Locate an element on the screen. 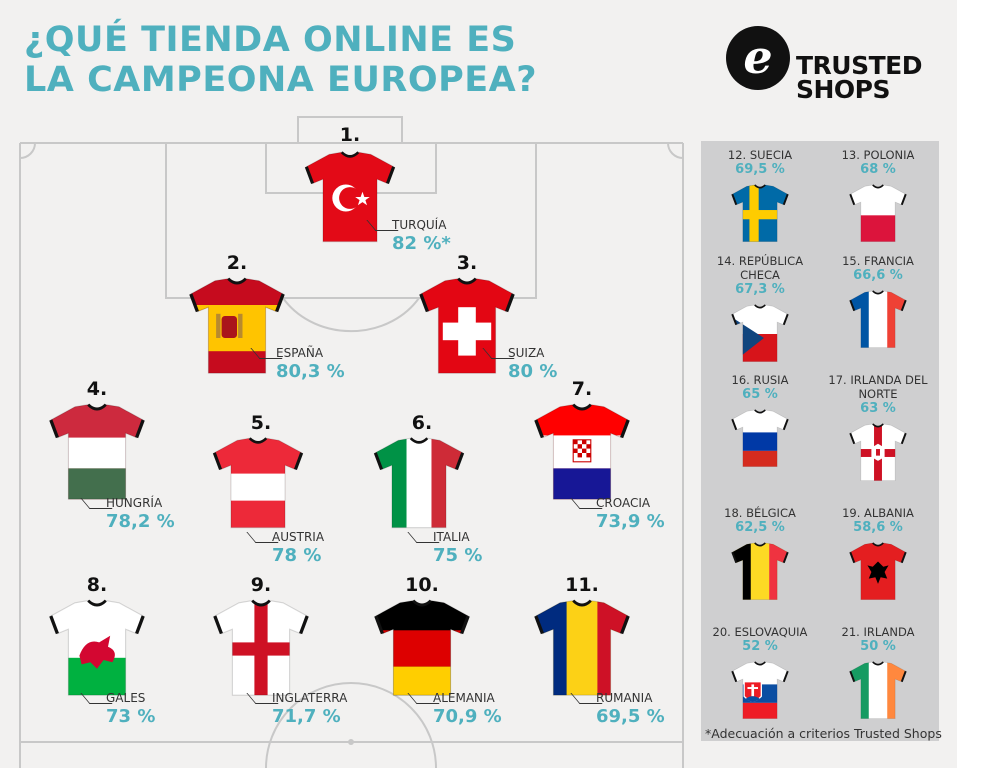  bench-score: 69,5 % is located at coordinates (760, 169).